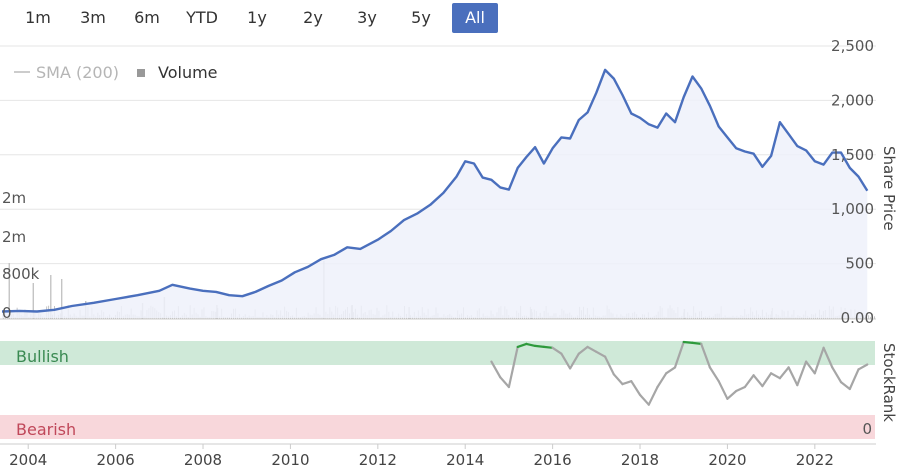  Describe the element at coordinates (202, 17) in the screenshot. I see `range-button-ytd: YTD` at that location.